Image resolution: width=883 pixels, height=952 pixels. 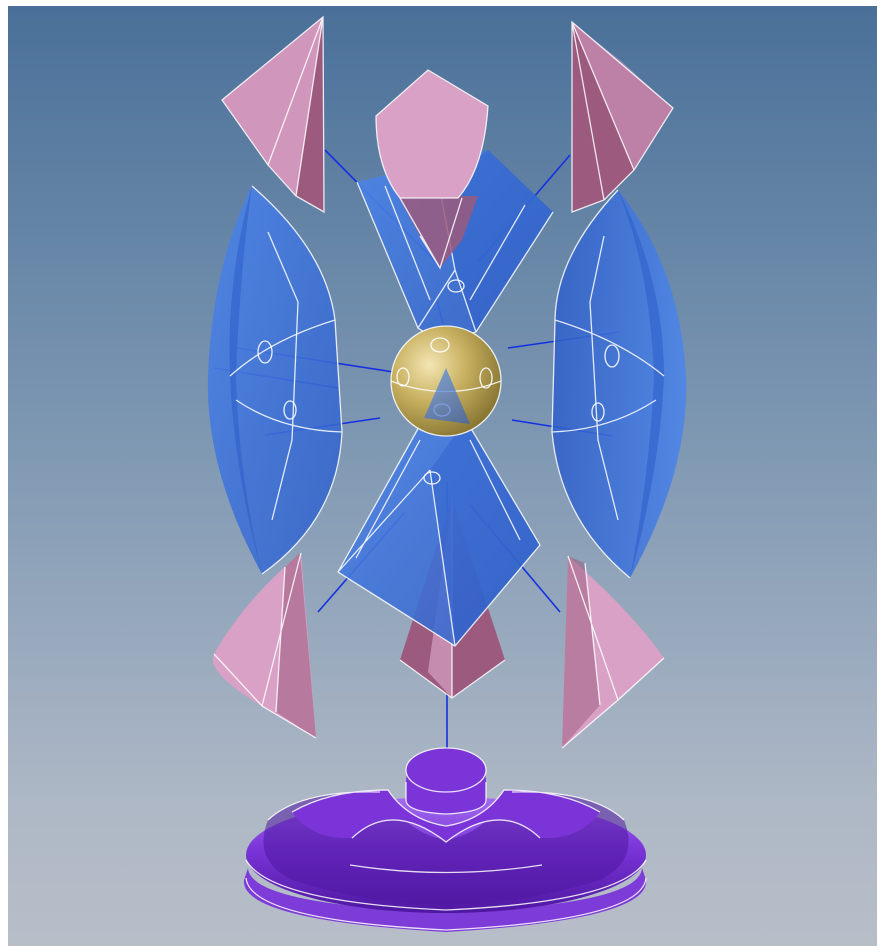 What do you see at coordinates (264, 645) in the screenshot?
I see `bottom-left-cone` at bounding box center [264, 645].